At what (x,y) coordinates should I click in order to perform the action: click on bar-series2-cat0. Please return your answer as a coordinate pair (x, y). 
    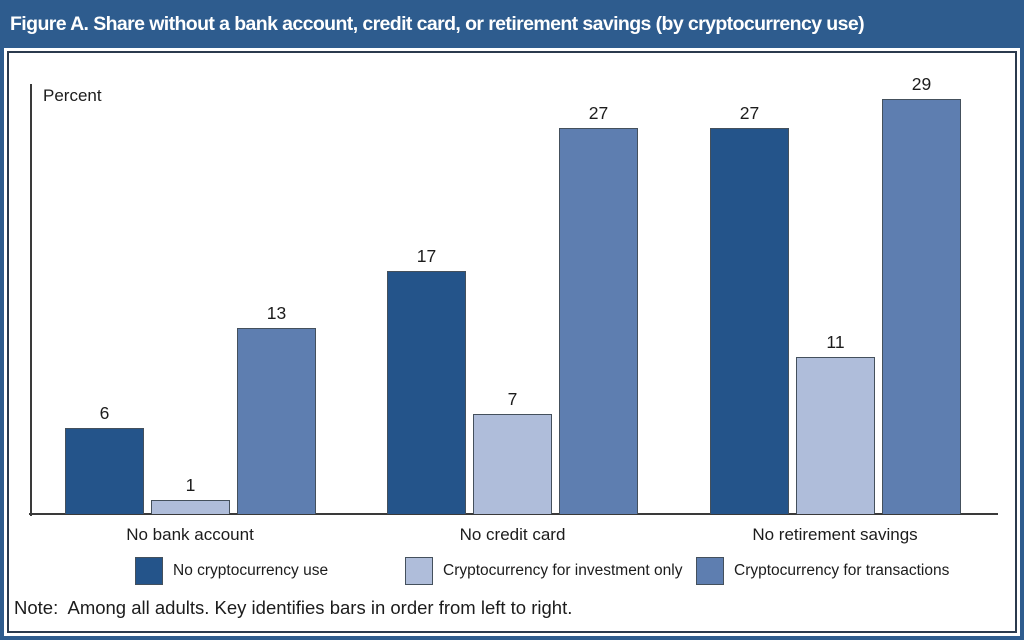
    Looking at the image, I should click on (276, 421).